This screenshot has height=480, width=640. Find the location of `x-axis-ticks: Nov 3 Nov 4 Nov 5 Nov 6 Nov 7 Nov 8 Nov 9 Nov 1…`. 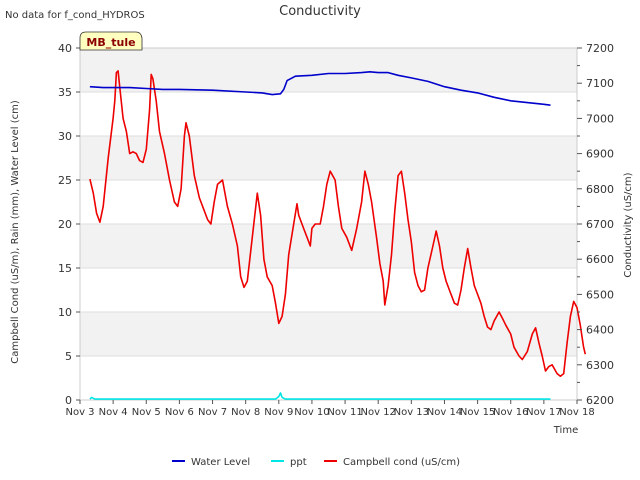

x-axis-ticks: Nov 3 Nov 4 Nov 5 Nov 6 Nov 7 Nov 8 Nov 9 Nov 1… is located at coordinates (330, 409).